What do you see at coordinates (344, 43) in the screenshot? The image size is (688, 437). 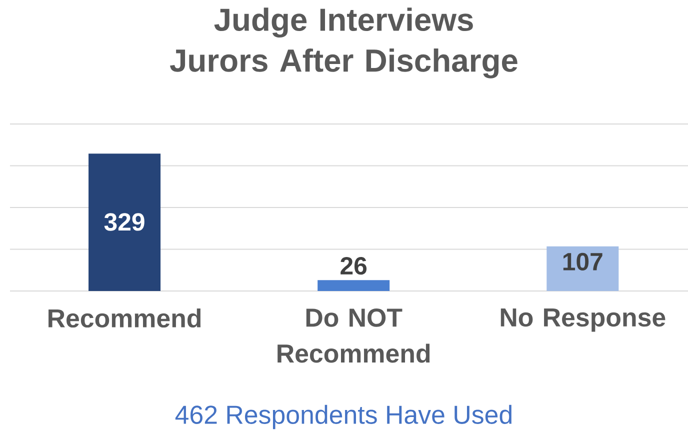 I see `chart-title: Judge Interviews Jurors After Discharge` at bounding box center [344, 43].